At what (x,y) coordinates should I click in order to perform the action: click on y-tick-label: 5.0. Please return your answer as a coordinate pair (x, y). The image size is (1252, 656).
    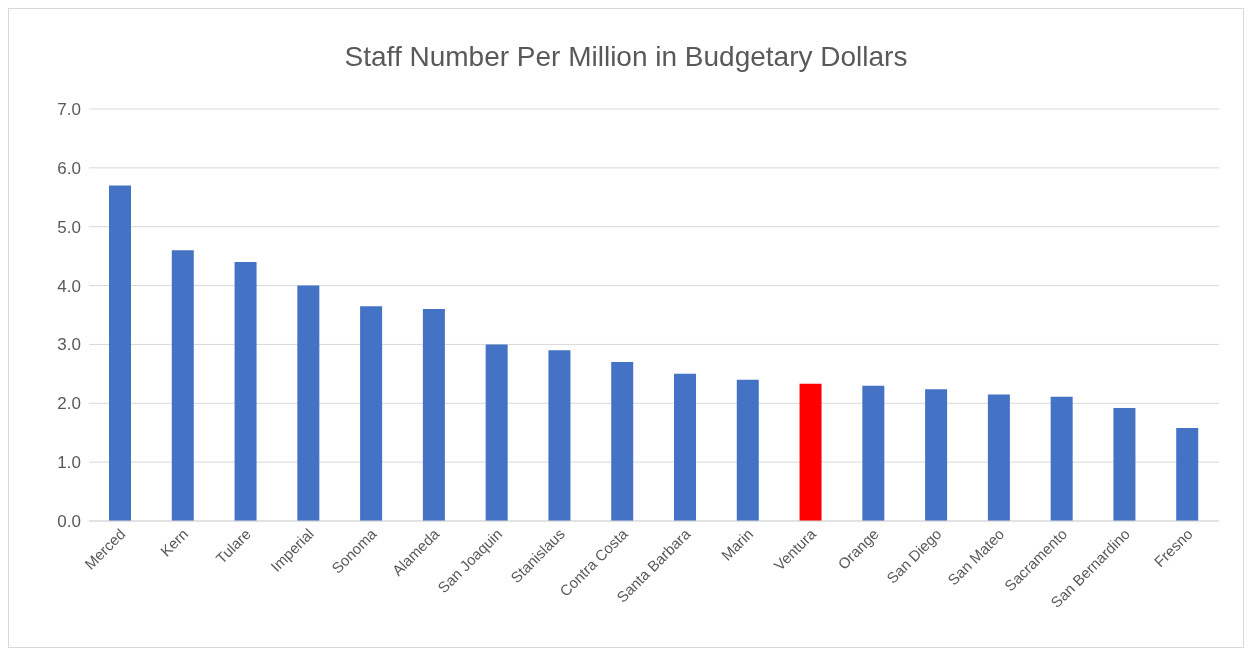
    Looking at the image, I should click on (69, 227).